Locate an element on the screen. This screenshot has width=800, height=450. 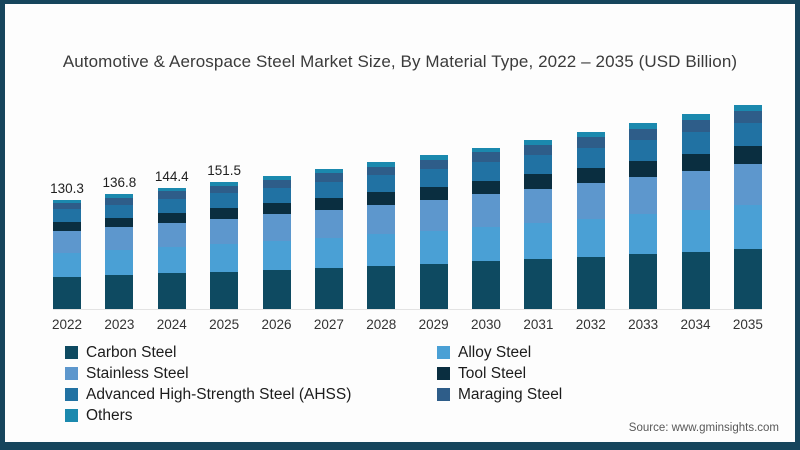
legend-label: Advanced High-Strength Steel (AHSS) is located at coordinates (219, 394).